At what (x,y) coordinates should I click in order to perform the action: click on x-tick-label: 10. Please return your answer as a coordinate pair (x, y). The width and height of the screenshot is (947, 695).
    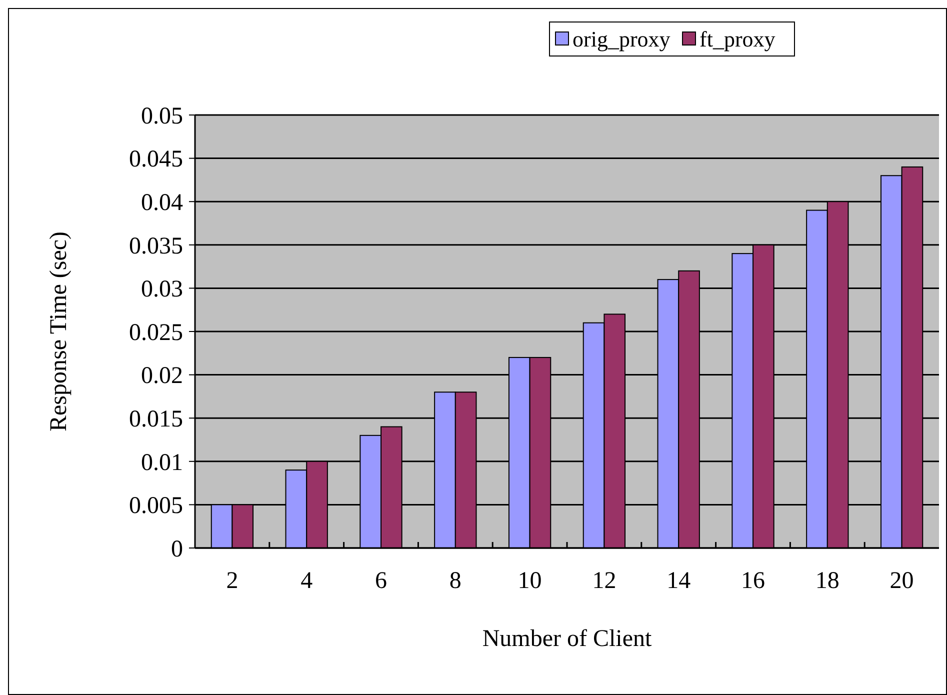
    Looking at the image, I should click on (530, 581).